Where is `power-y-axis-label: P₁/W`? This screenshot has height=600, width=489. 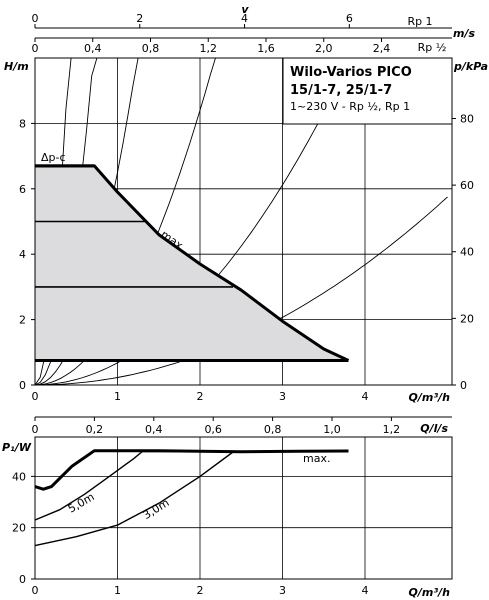 power-y-axis-label: P₁/W is located at coordinates (17, 447).